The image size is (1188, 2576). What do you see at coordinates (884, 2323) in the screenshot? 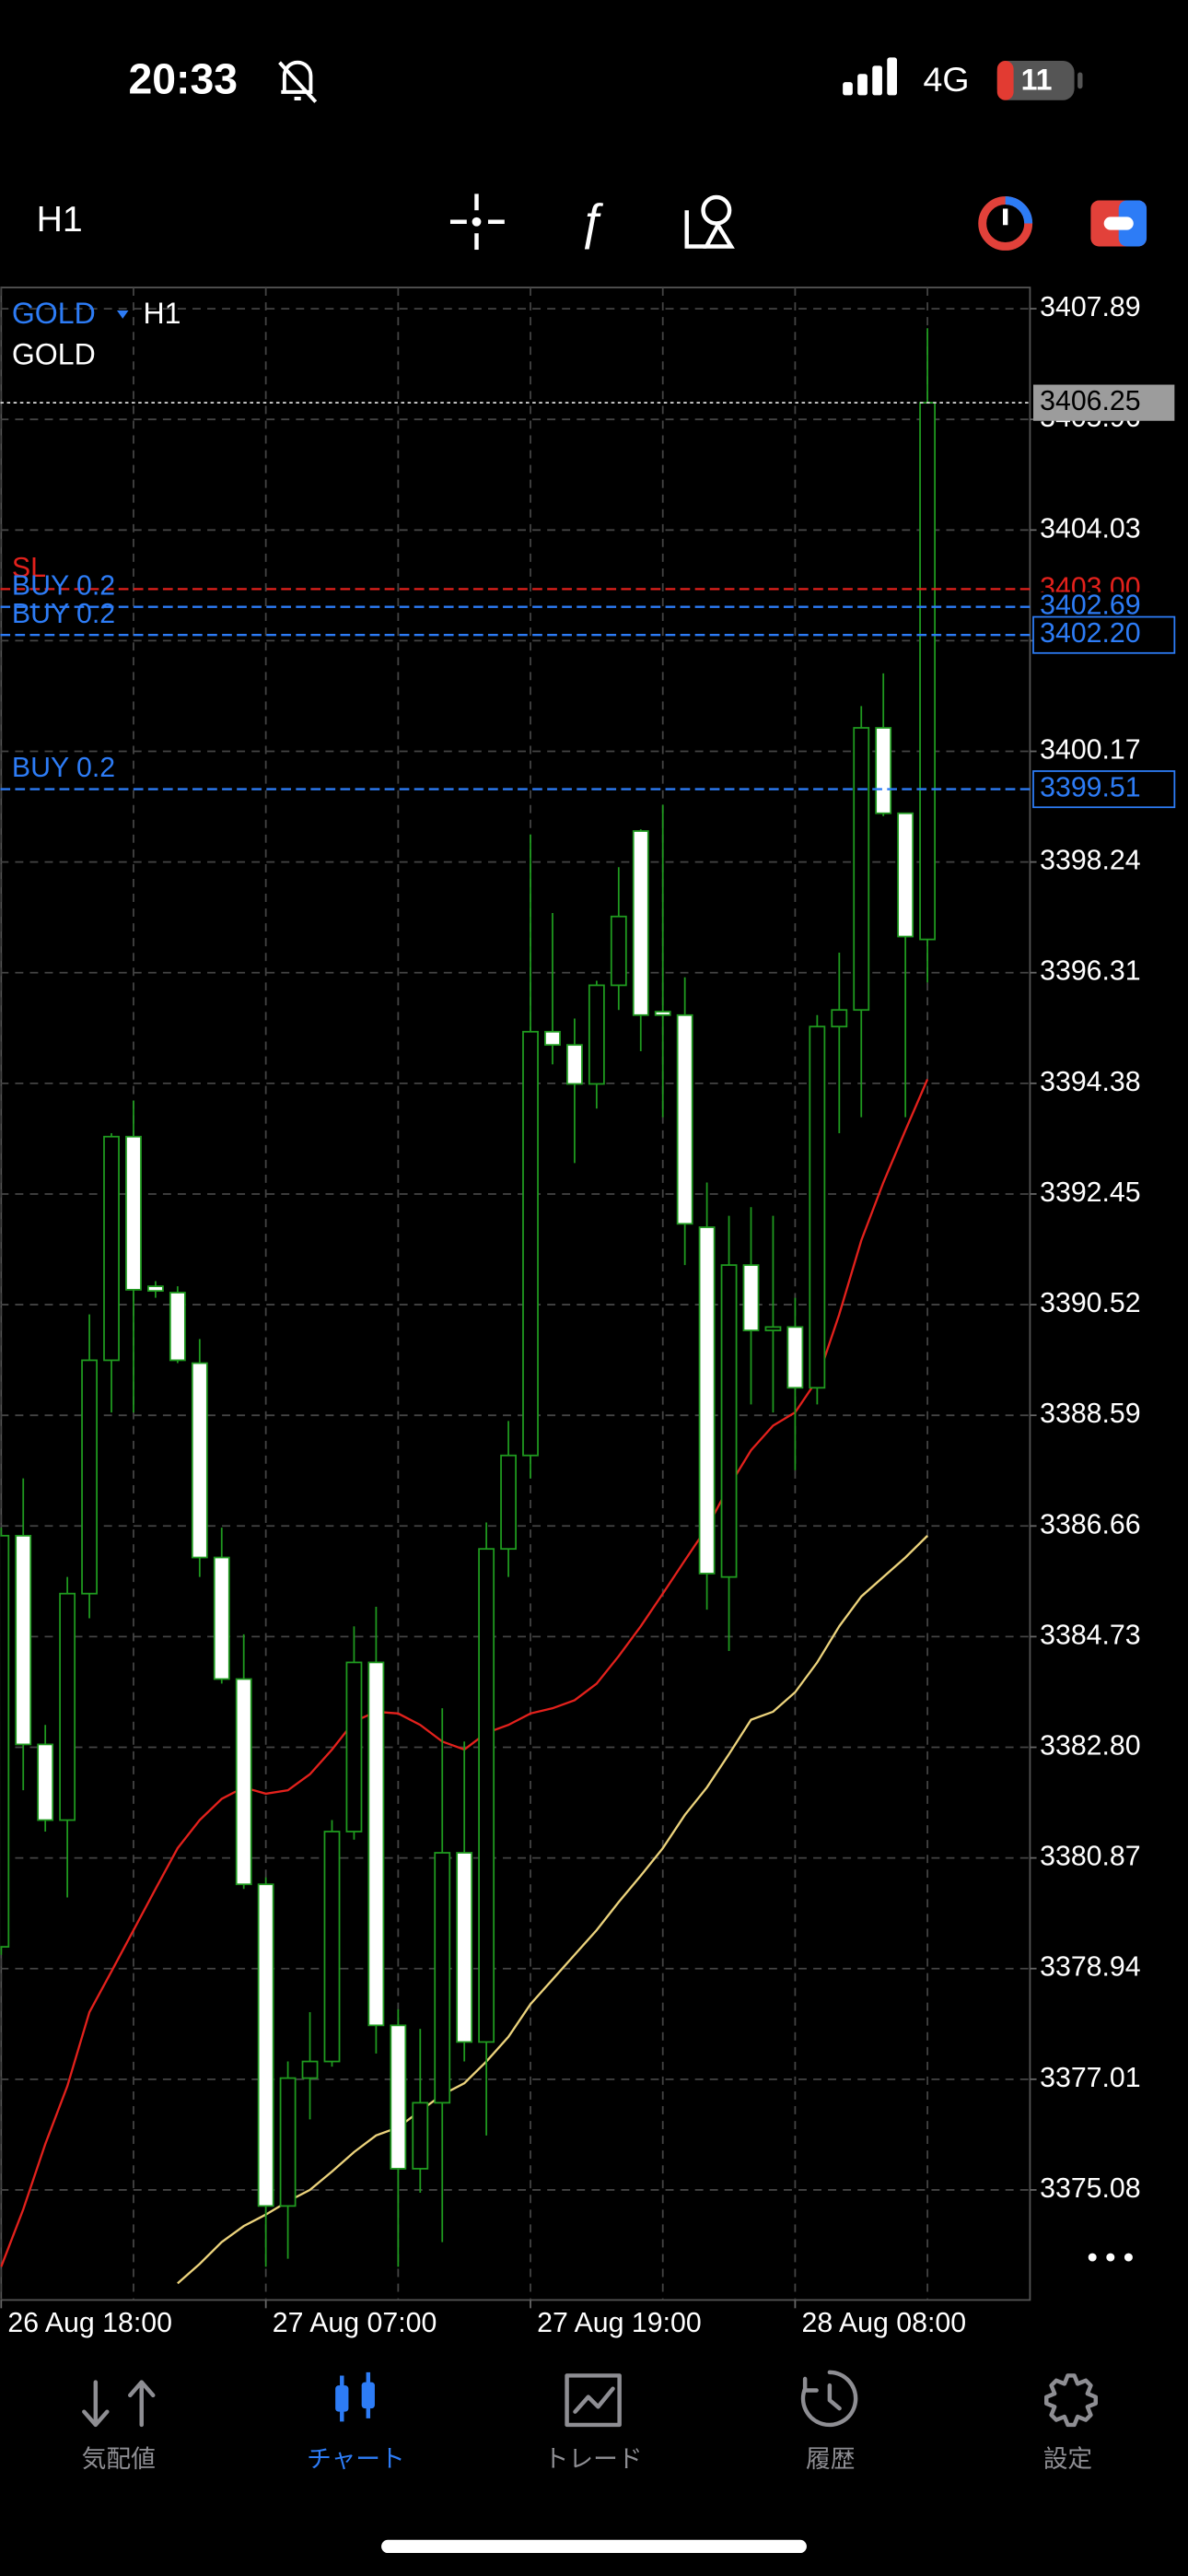
I see `x-tick-label: 28 Aug 08:00` at bounding box center [884, 2323].